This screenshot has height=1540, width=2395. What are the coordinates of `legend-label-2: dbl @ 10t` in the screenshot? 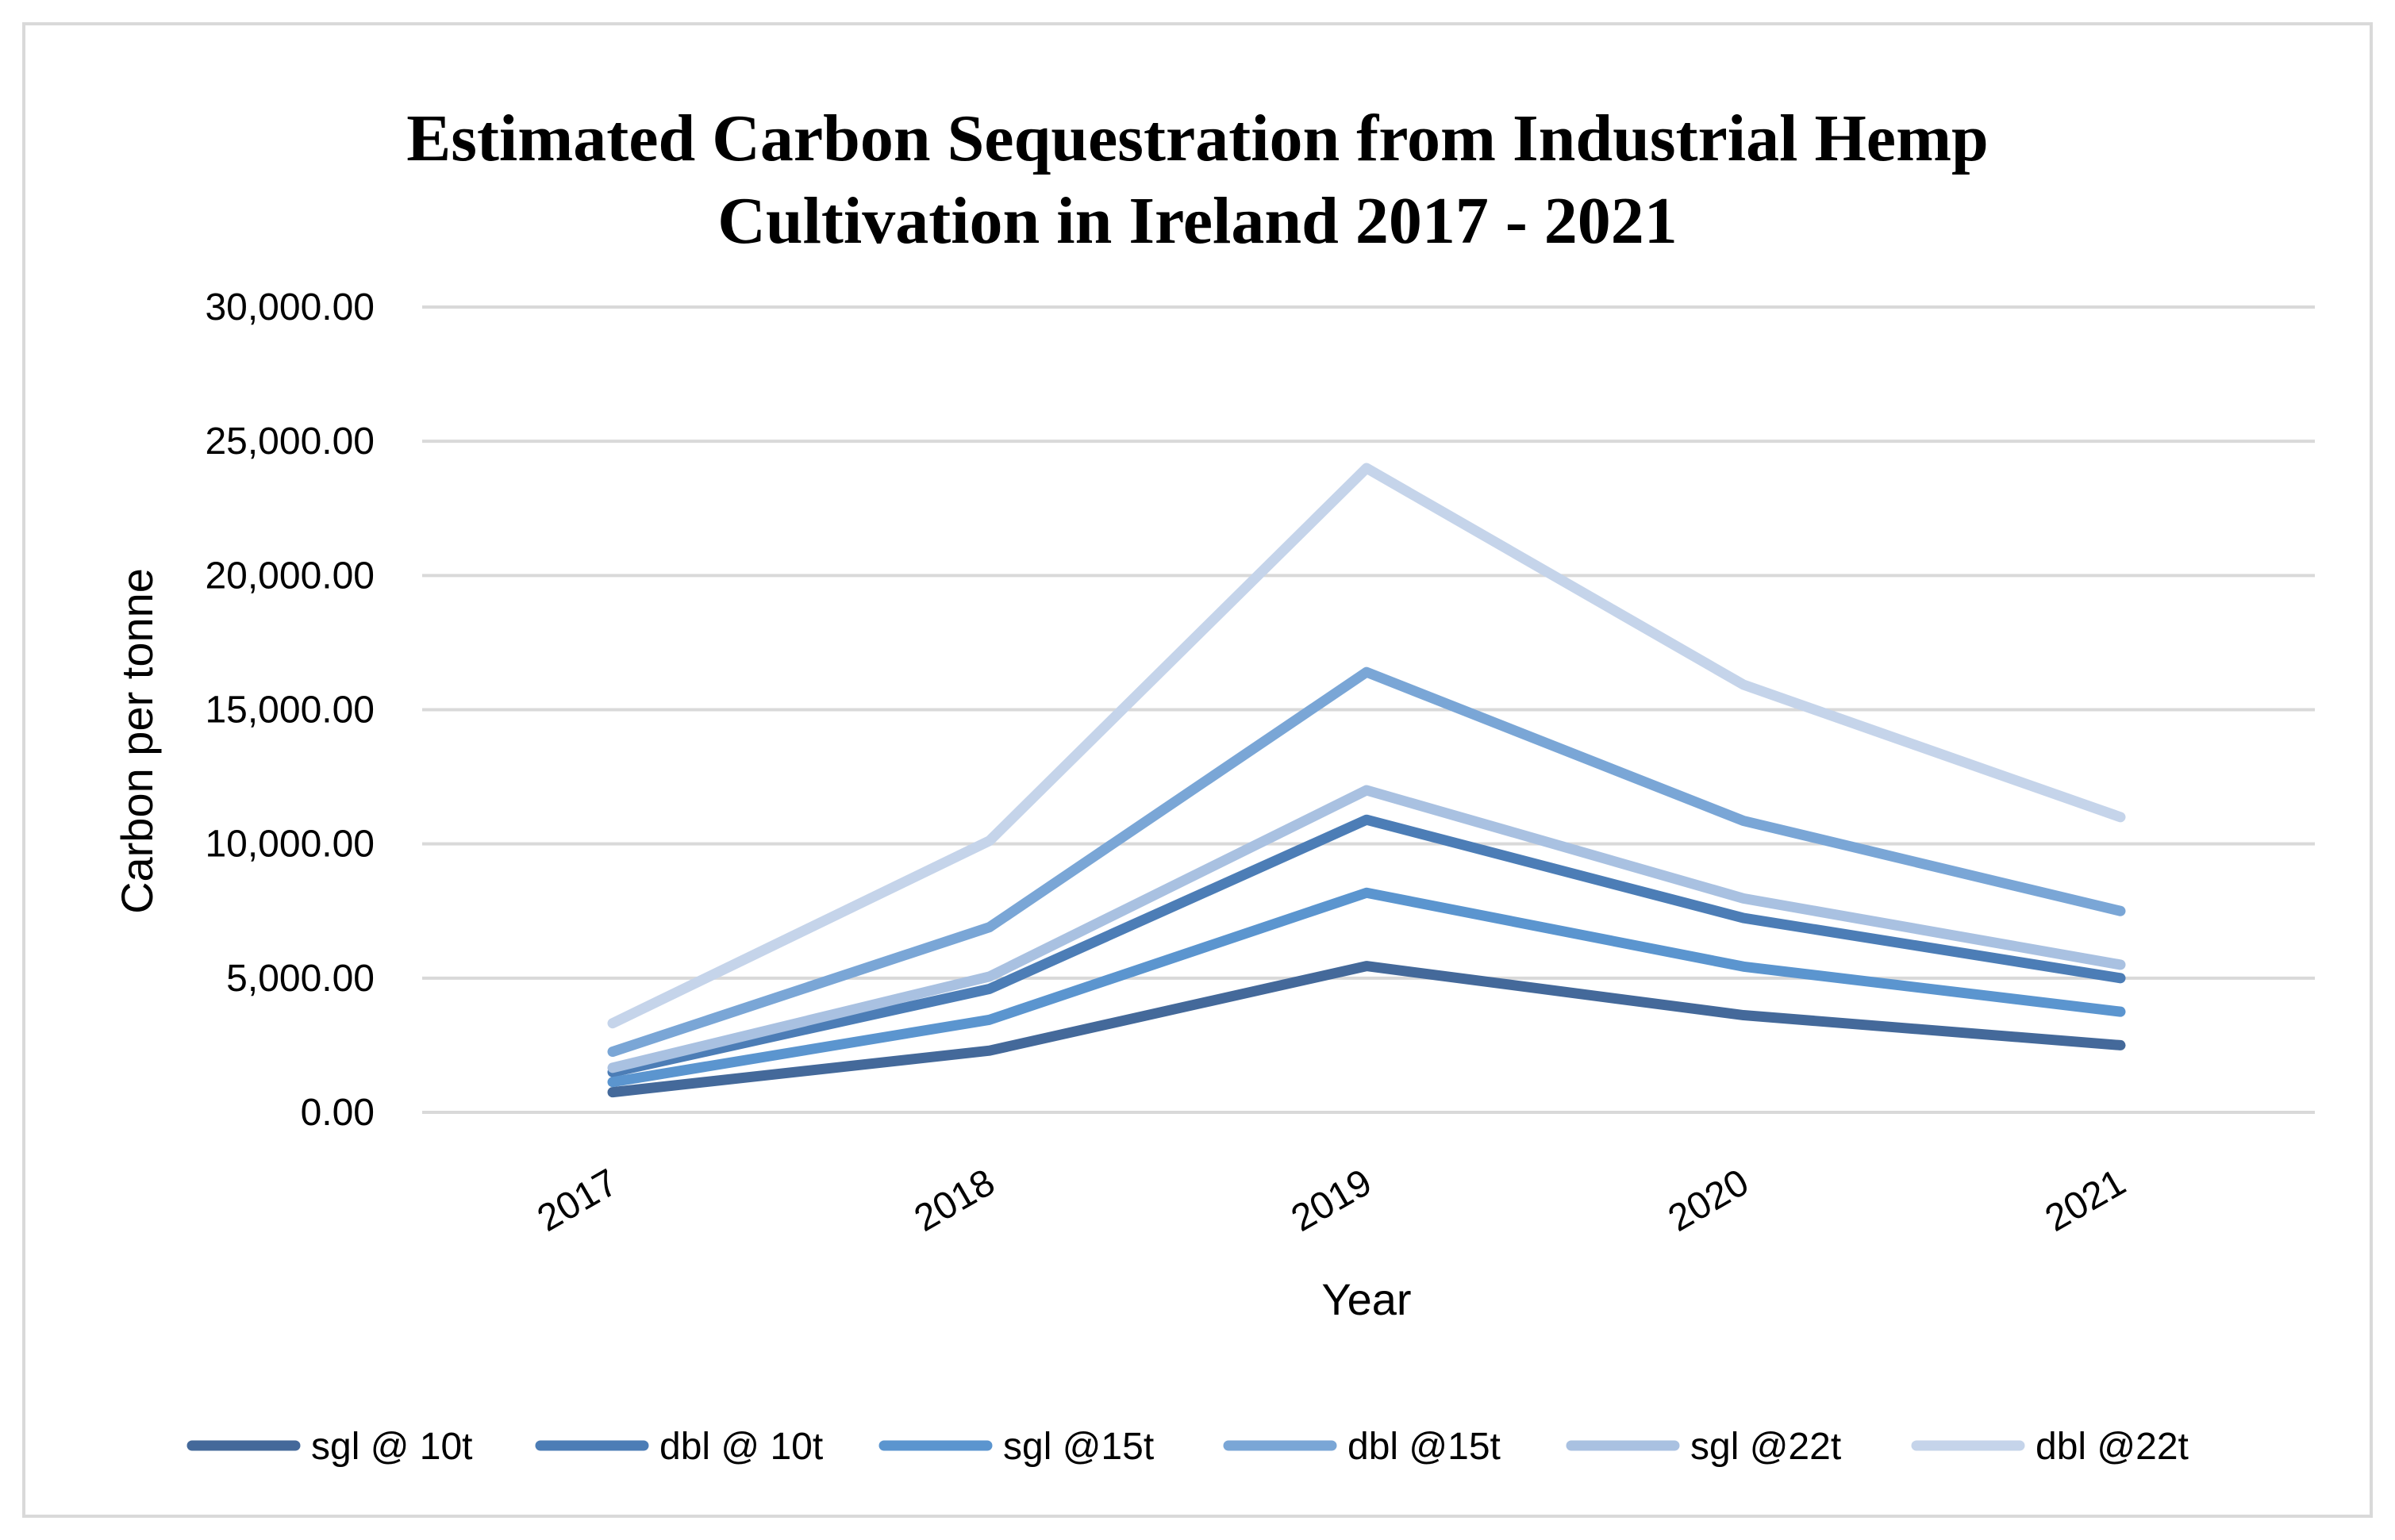 It's located at (741, 1447).